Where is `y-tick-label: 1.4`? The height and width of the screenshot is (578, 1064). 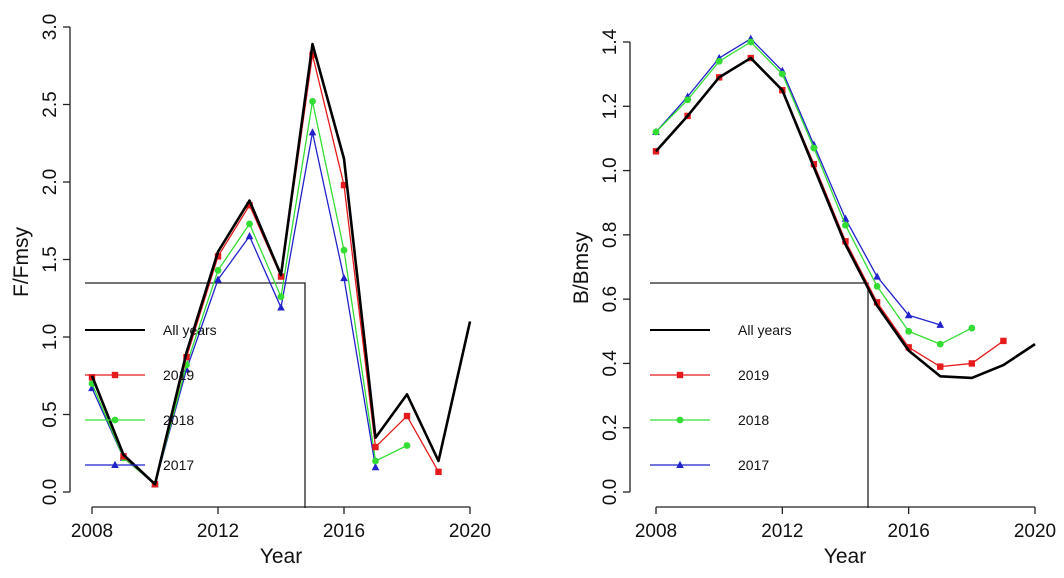 y-tick-label: 1.4 is located at coordinates (610, 41).